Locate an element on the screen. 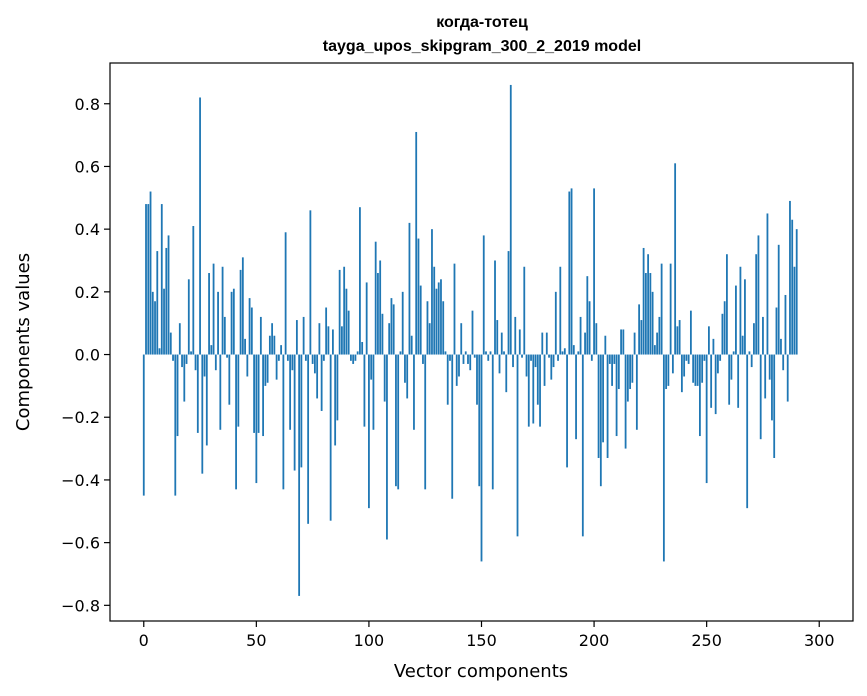 The width and height of the screenshot is (867, 696). y-tick-label: −0.2 is located at coordinates (80, 417).